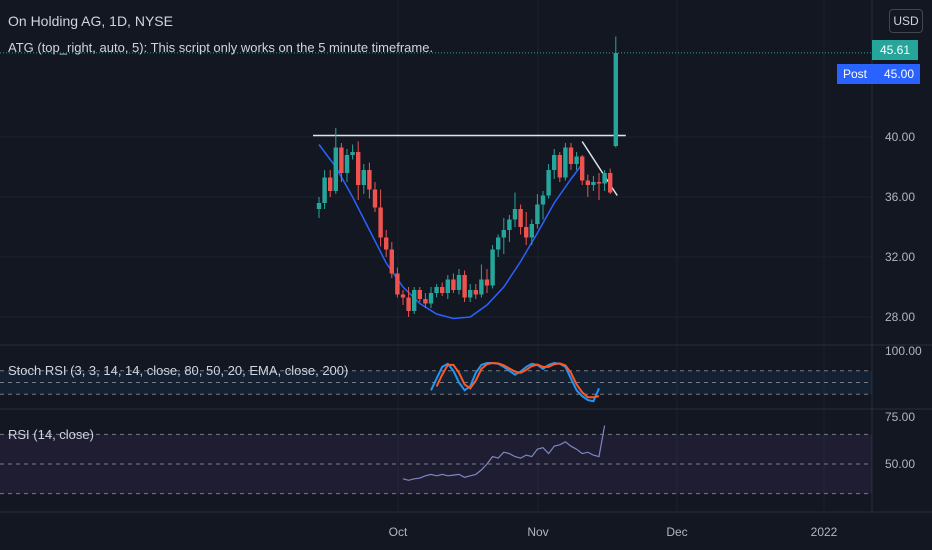 The height and width of the screenshot is (550, 932). I want to click on rsi-tick-label: 50.00, so click(900, 464).